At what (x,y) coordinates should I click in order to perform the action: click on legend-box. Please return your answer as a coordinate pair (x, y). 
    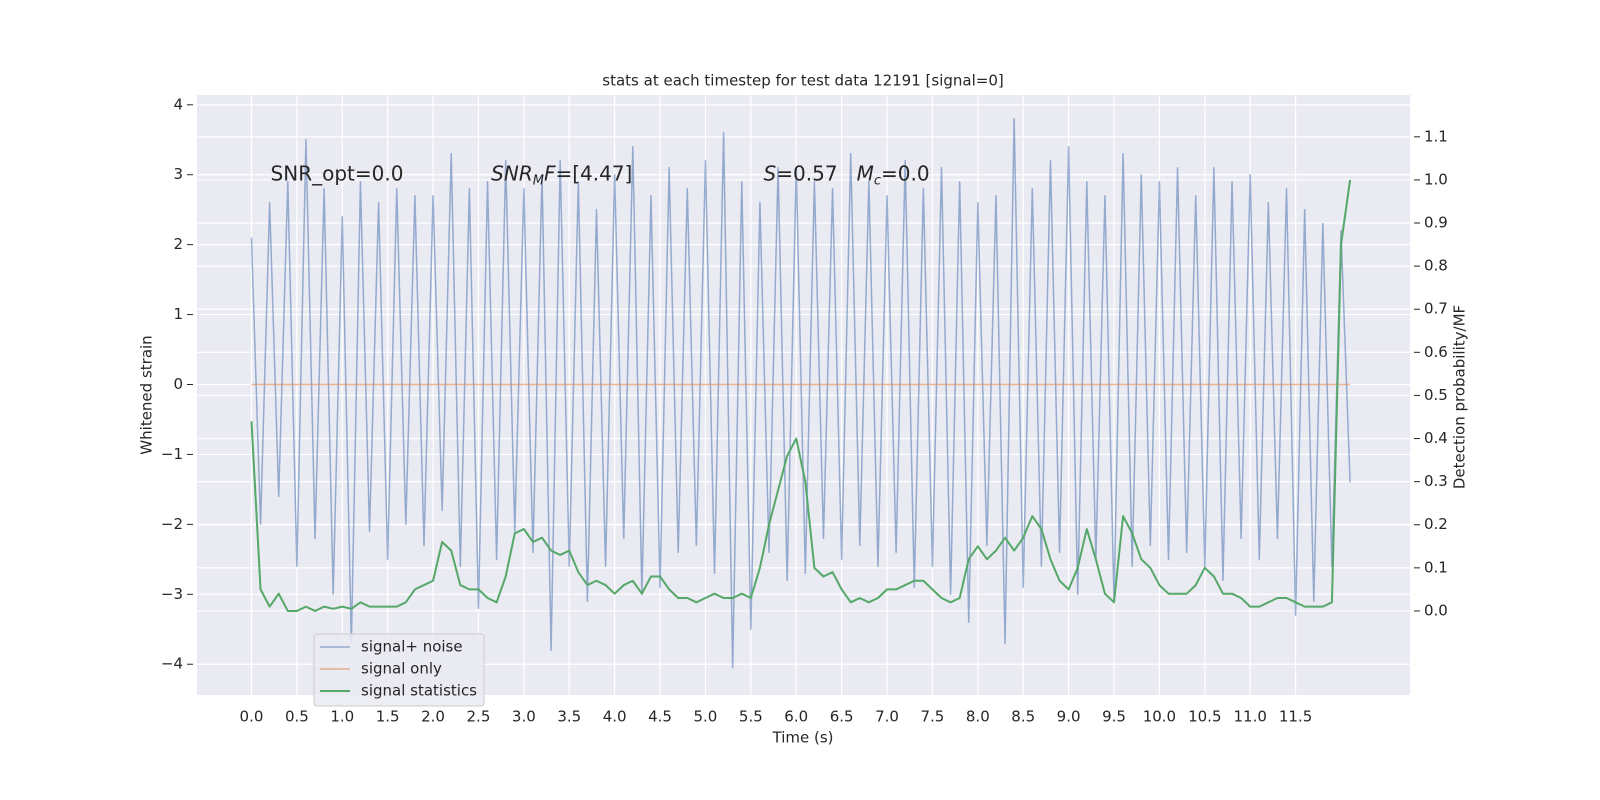
    Looking at the image, I should click on (399, 670).